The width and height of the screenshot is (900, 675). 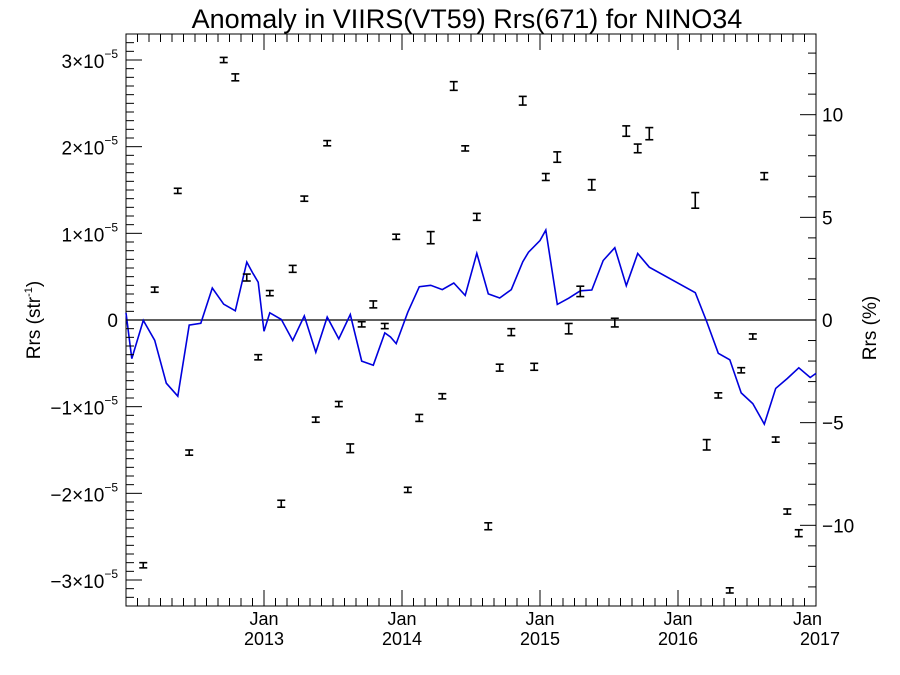 What do you see at coordinates (77, 495) in the screenshot?
I see `y-left-tick-mantissa: −2×10` at bounding box center [77, 495].